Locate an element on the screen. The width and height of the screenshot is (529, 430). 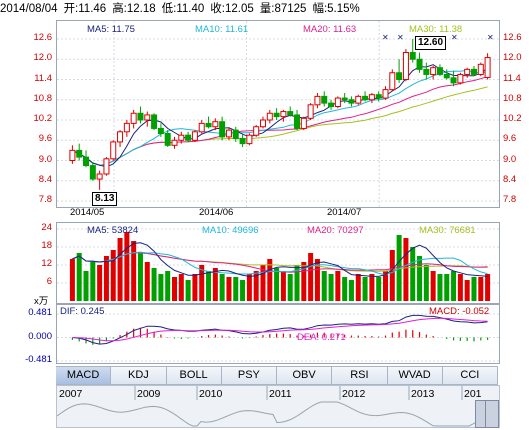
tab-obv: OBV is located at coordinates (305, 375).